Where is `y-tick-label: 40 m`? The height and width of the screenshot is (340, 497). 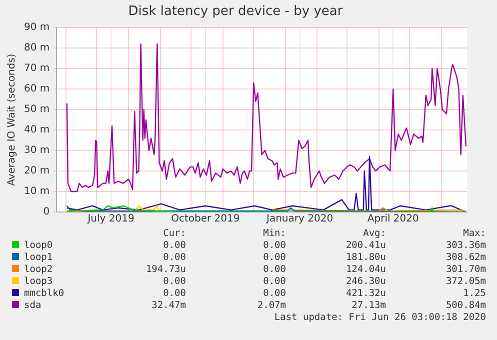
y-tick-label: 40 m is located at coordinates (37, 130).